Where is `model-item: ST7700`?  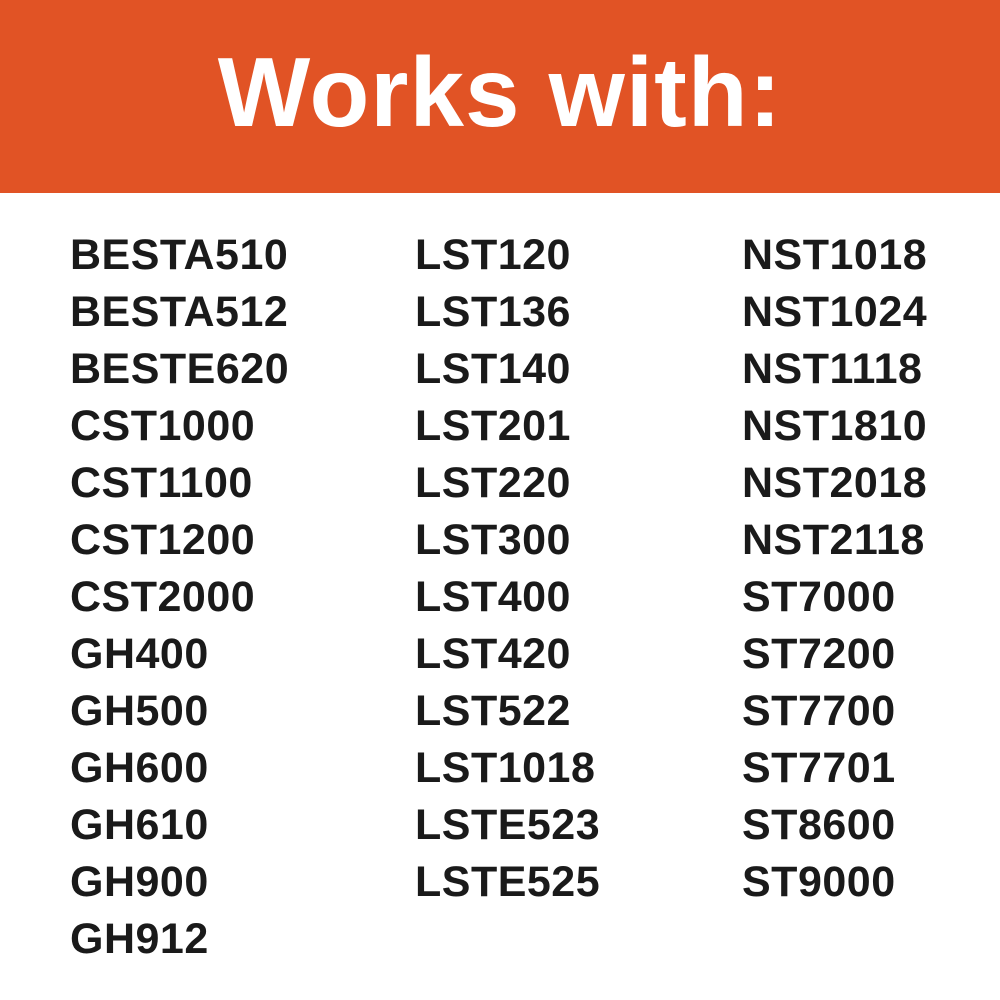 model-item: ST7700 is located at coordinates (819, 711).